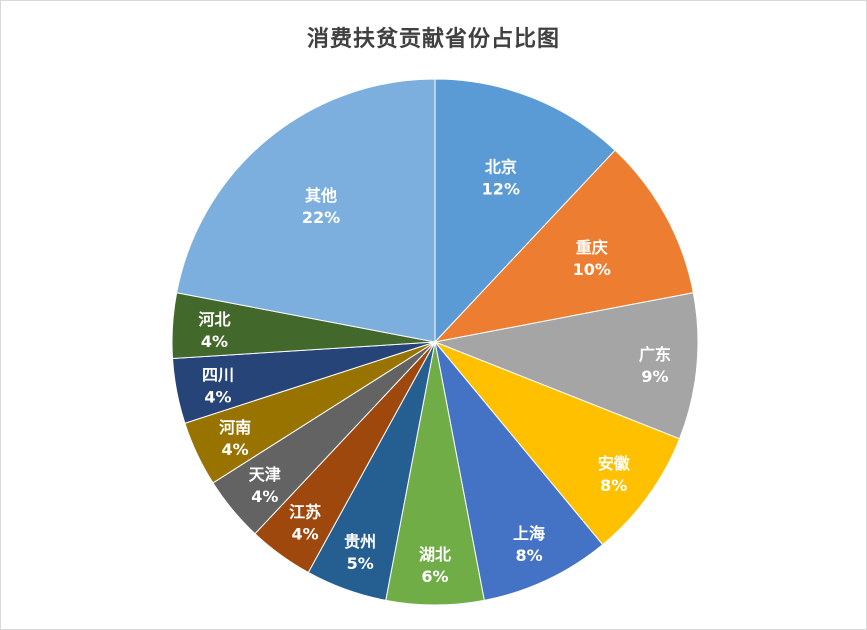  Describe the element at coordinates (529, 533) in the screenshot. I see `slice-category-label: 上海` at that location.